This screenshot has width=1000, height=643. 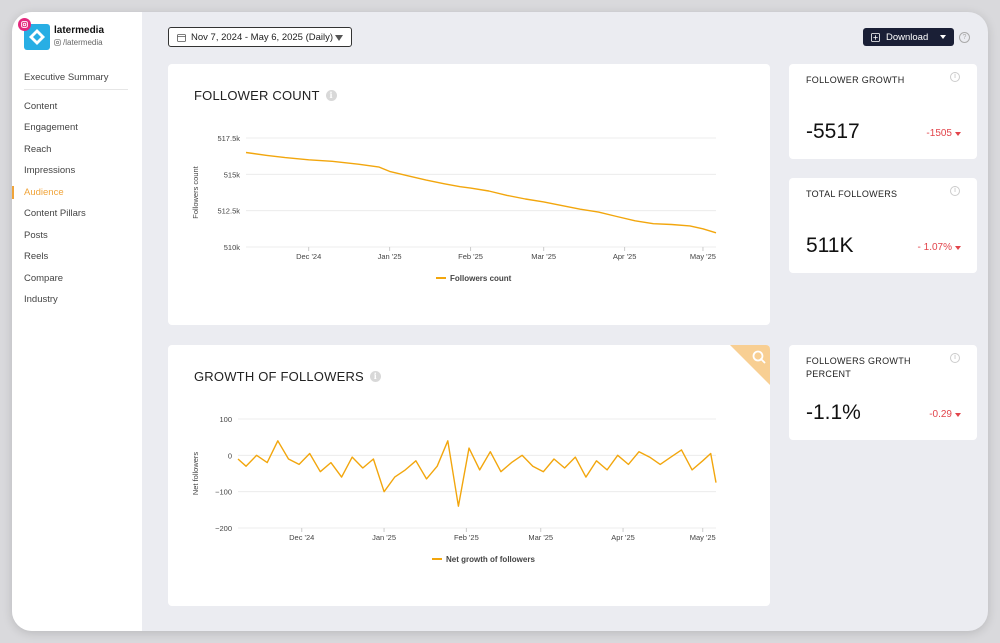 What do you see at coordinates (38, 149) in the screenshot?
I see `sidebar-item-reach: Reach` at bounding box center [38, 149].